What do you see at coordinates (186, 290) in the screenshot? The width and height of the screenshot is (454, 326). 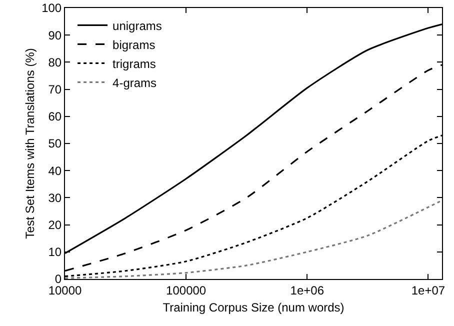 I see `x-tick-label: 100000` at bounding box center [186, 290].